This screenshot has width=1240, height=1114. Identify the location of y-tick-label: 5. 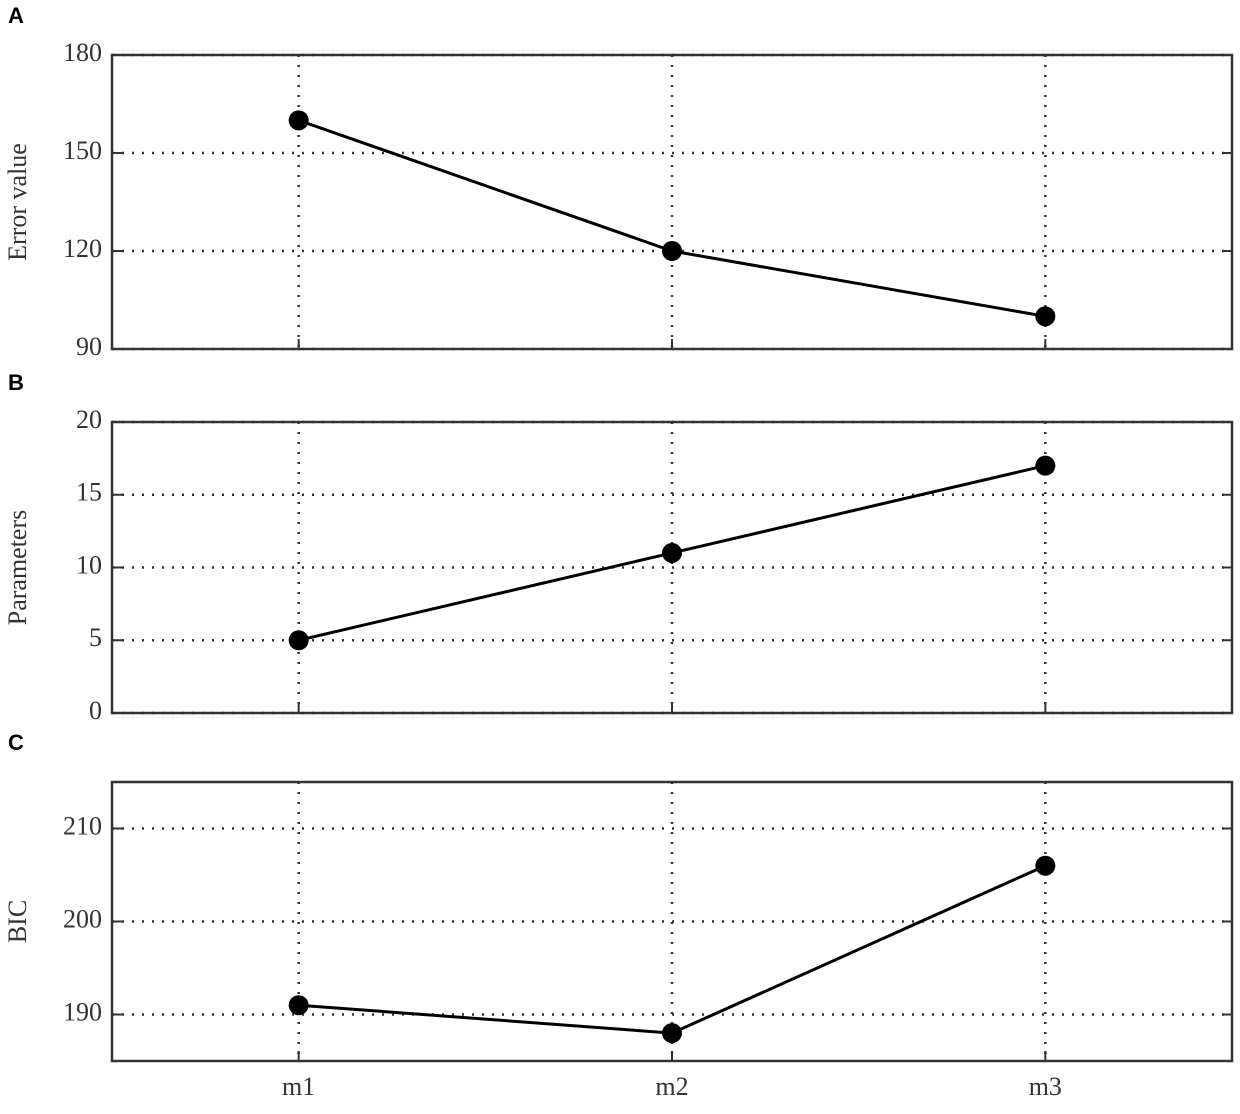
(95, 637).